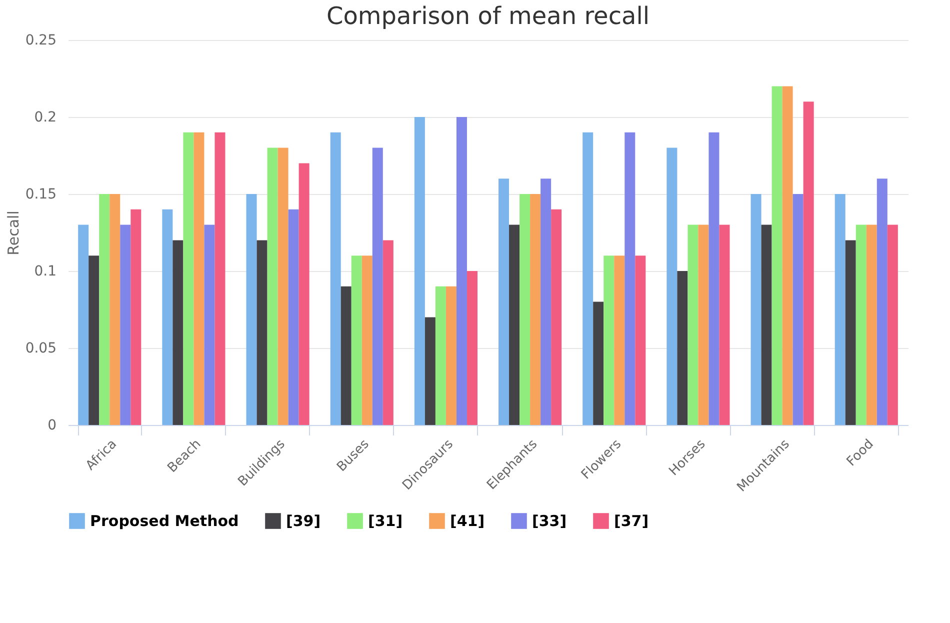  What do you see at coordinates (45, 272) in the screenshot?
I see `y-tick-label: 0.1` at bounding box center [45, 272].